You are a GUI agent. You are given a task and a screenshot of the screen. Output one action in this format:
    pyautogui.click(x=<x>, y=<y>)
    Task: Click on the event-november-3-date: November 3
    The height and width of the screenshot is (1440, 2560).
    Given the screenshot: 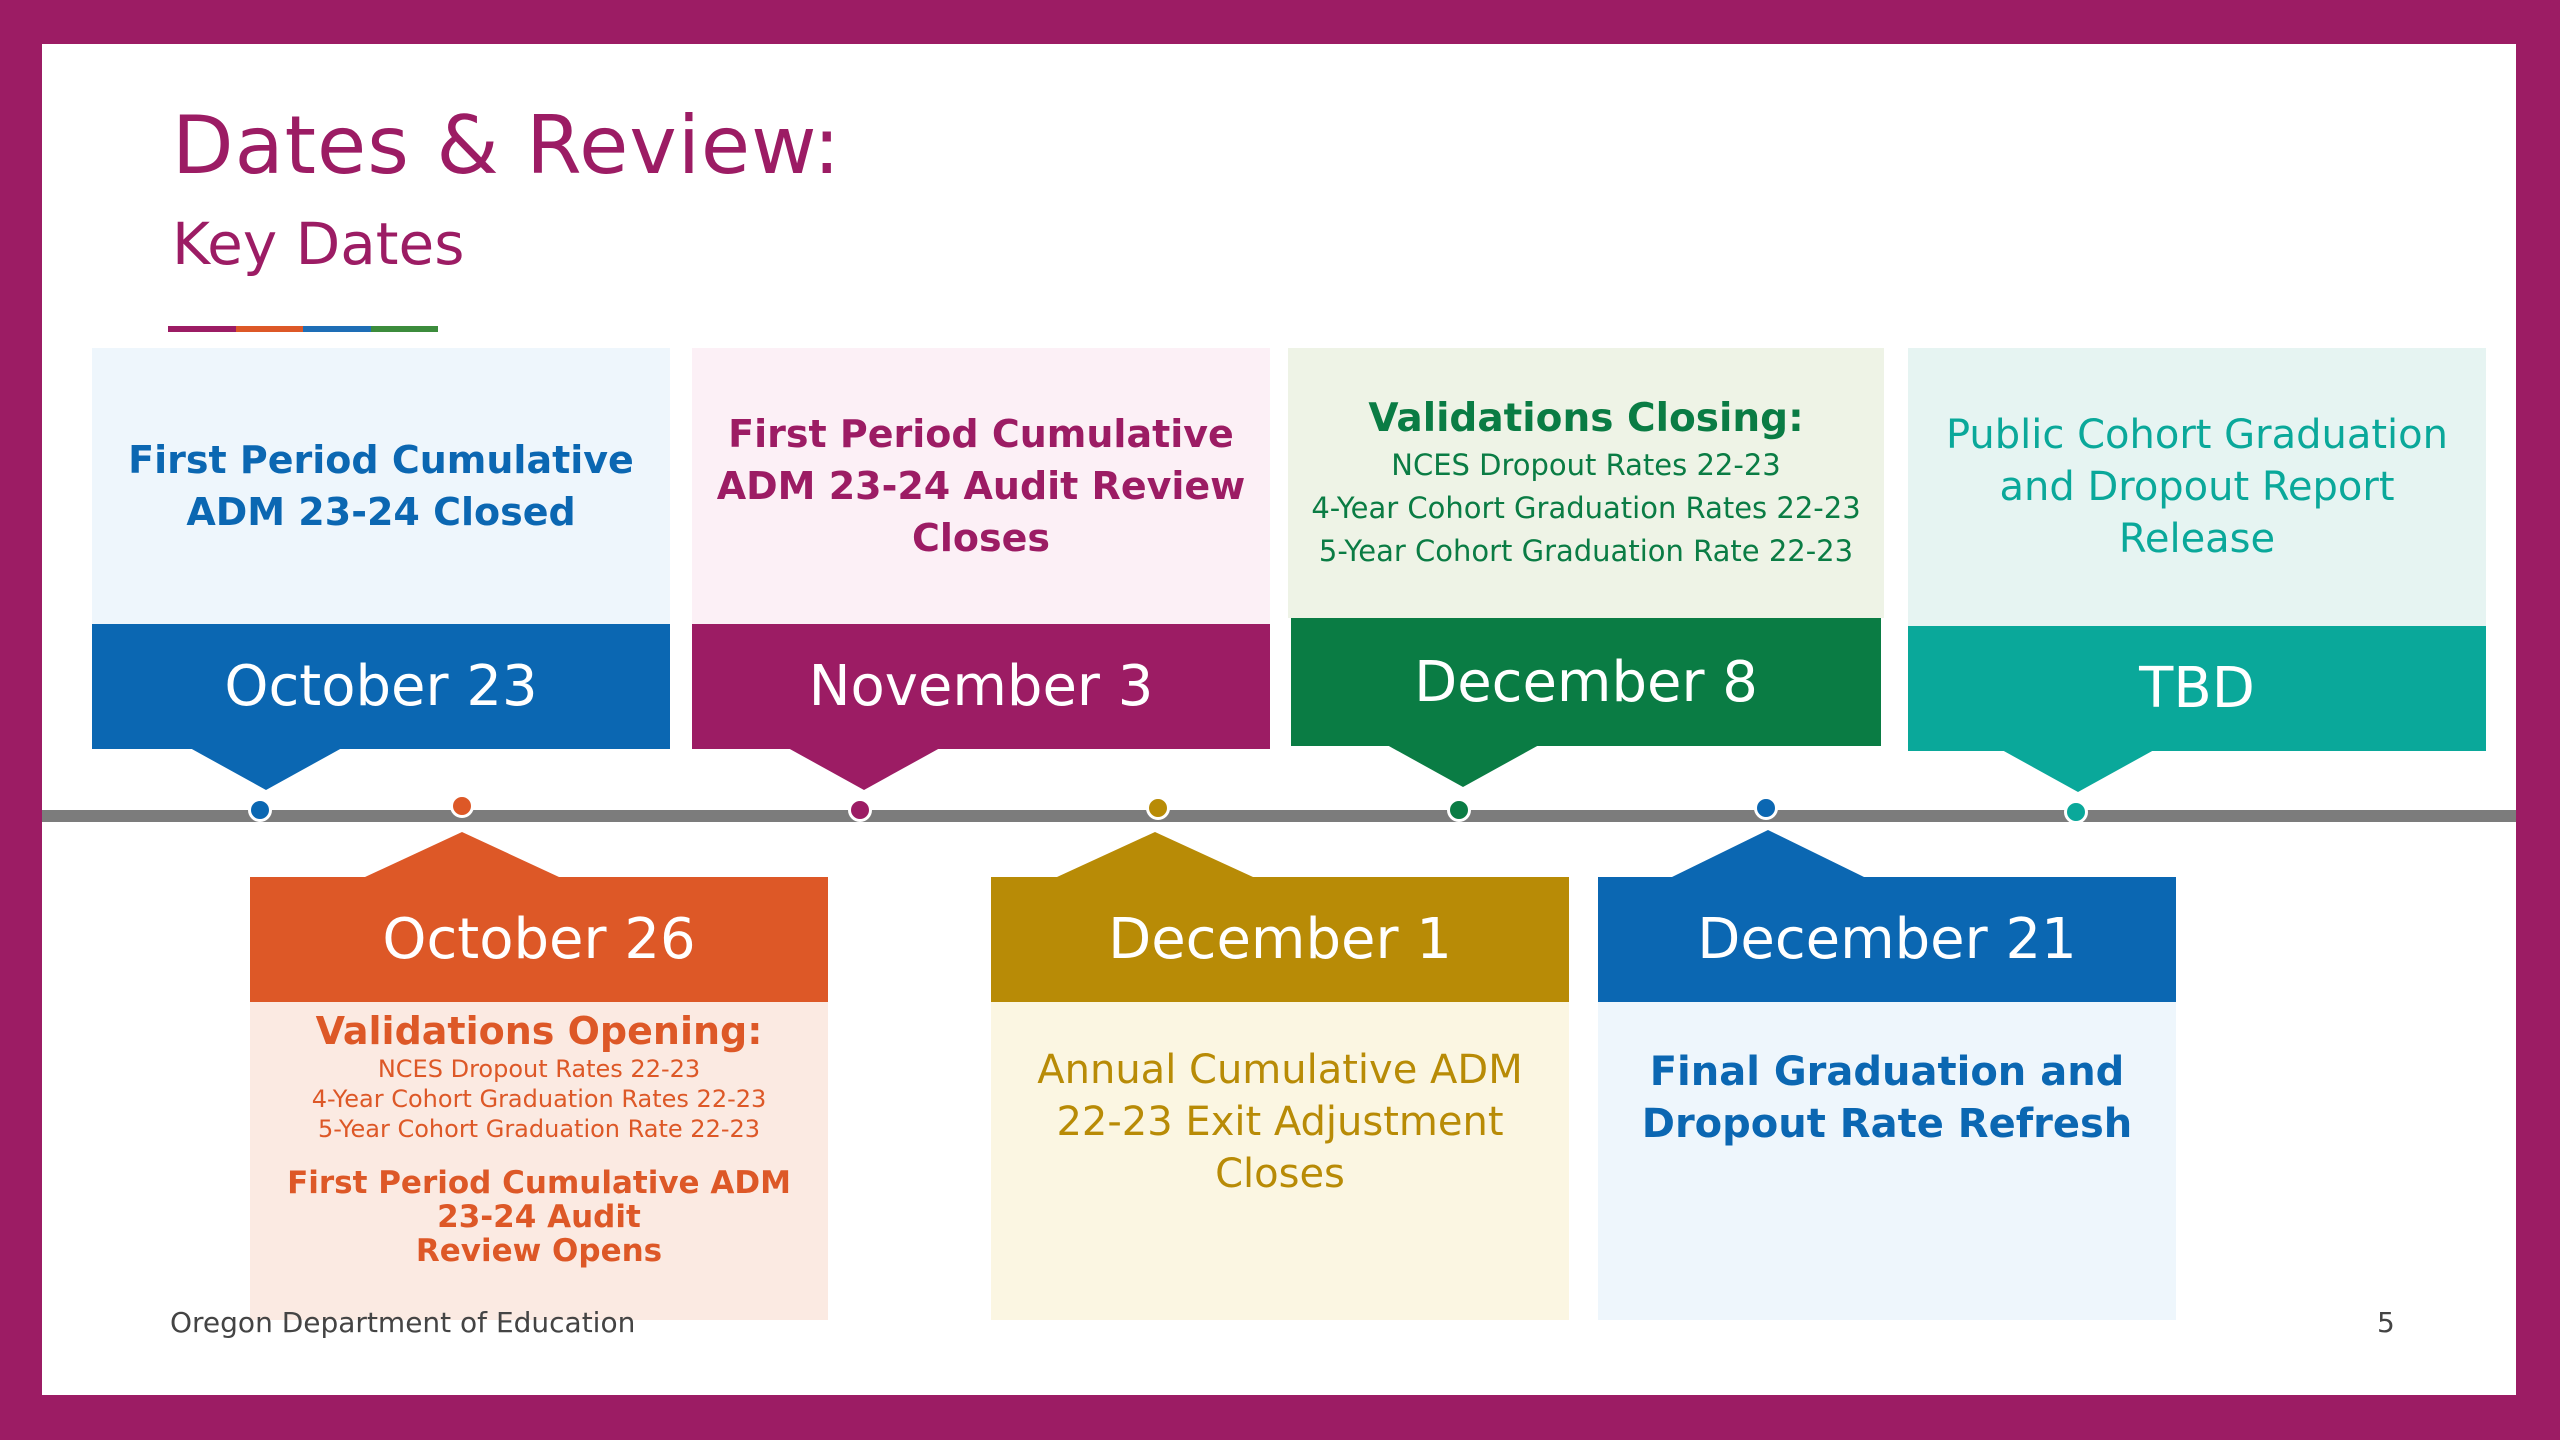 What is the action you would take?
    pyautogui.click(x=981, y=686)
    